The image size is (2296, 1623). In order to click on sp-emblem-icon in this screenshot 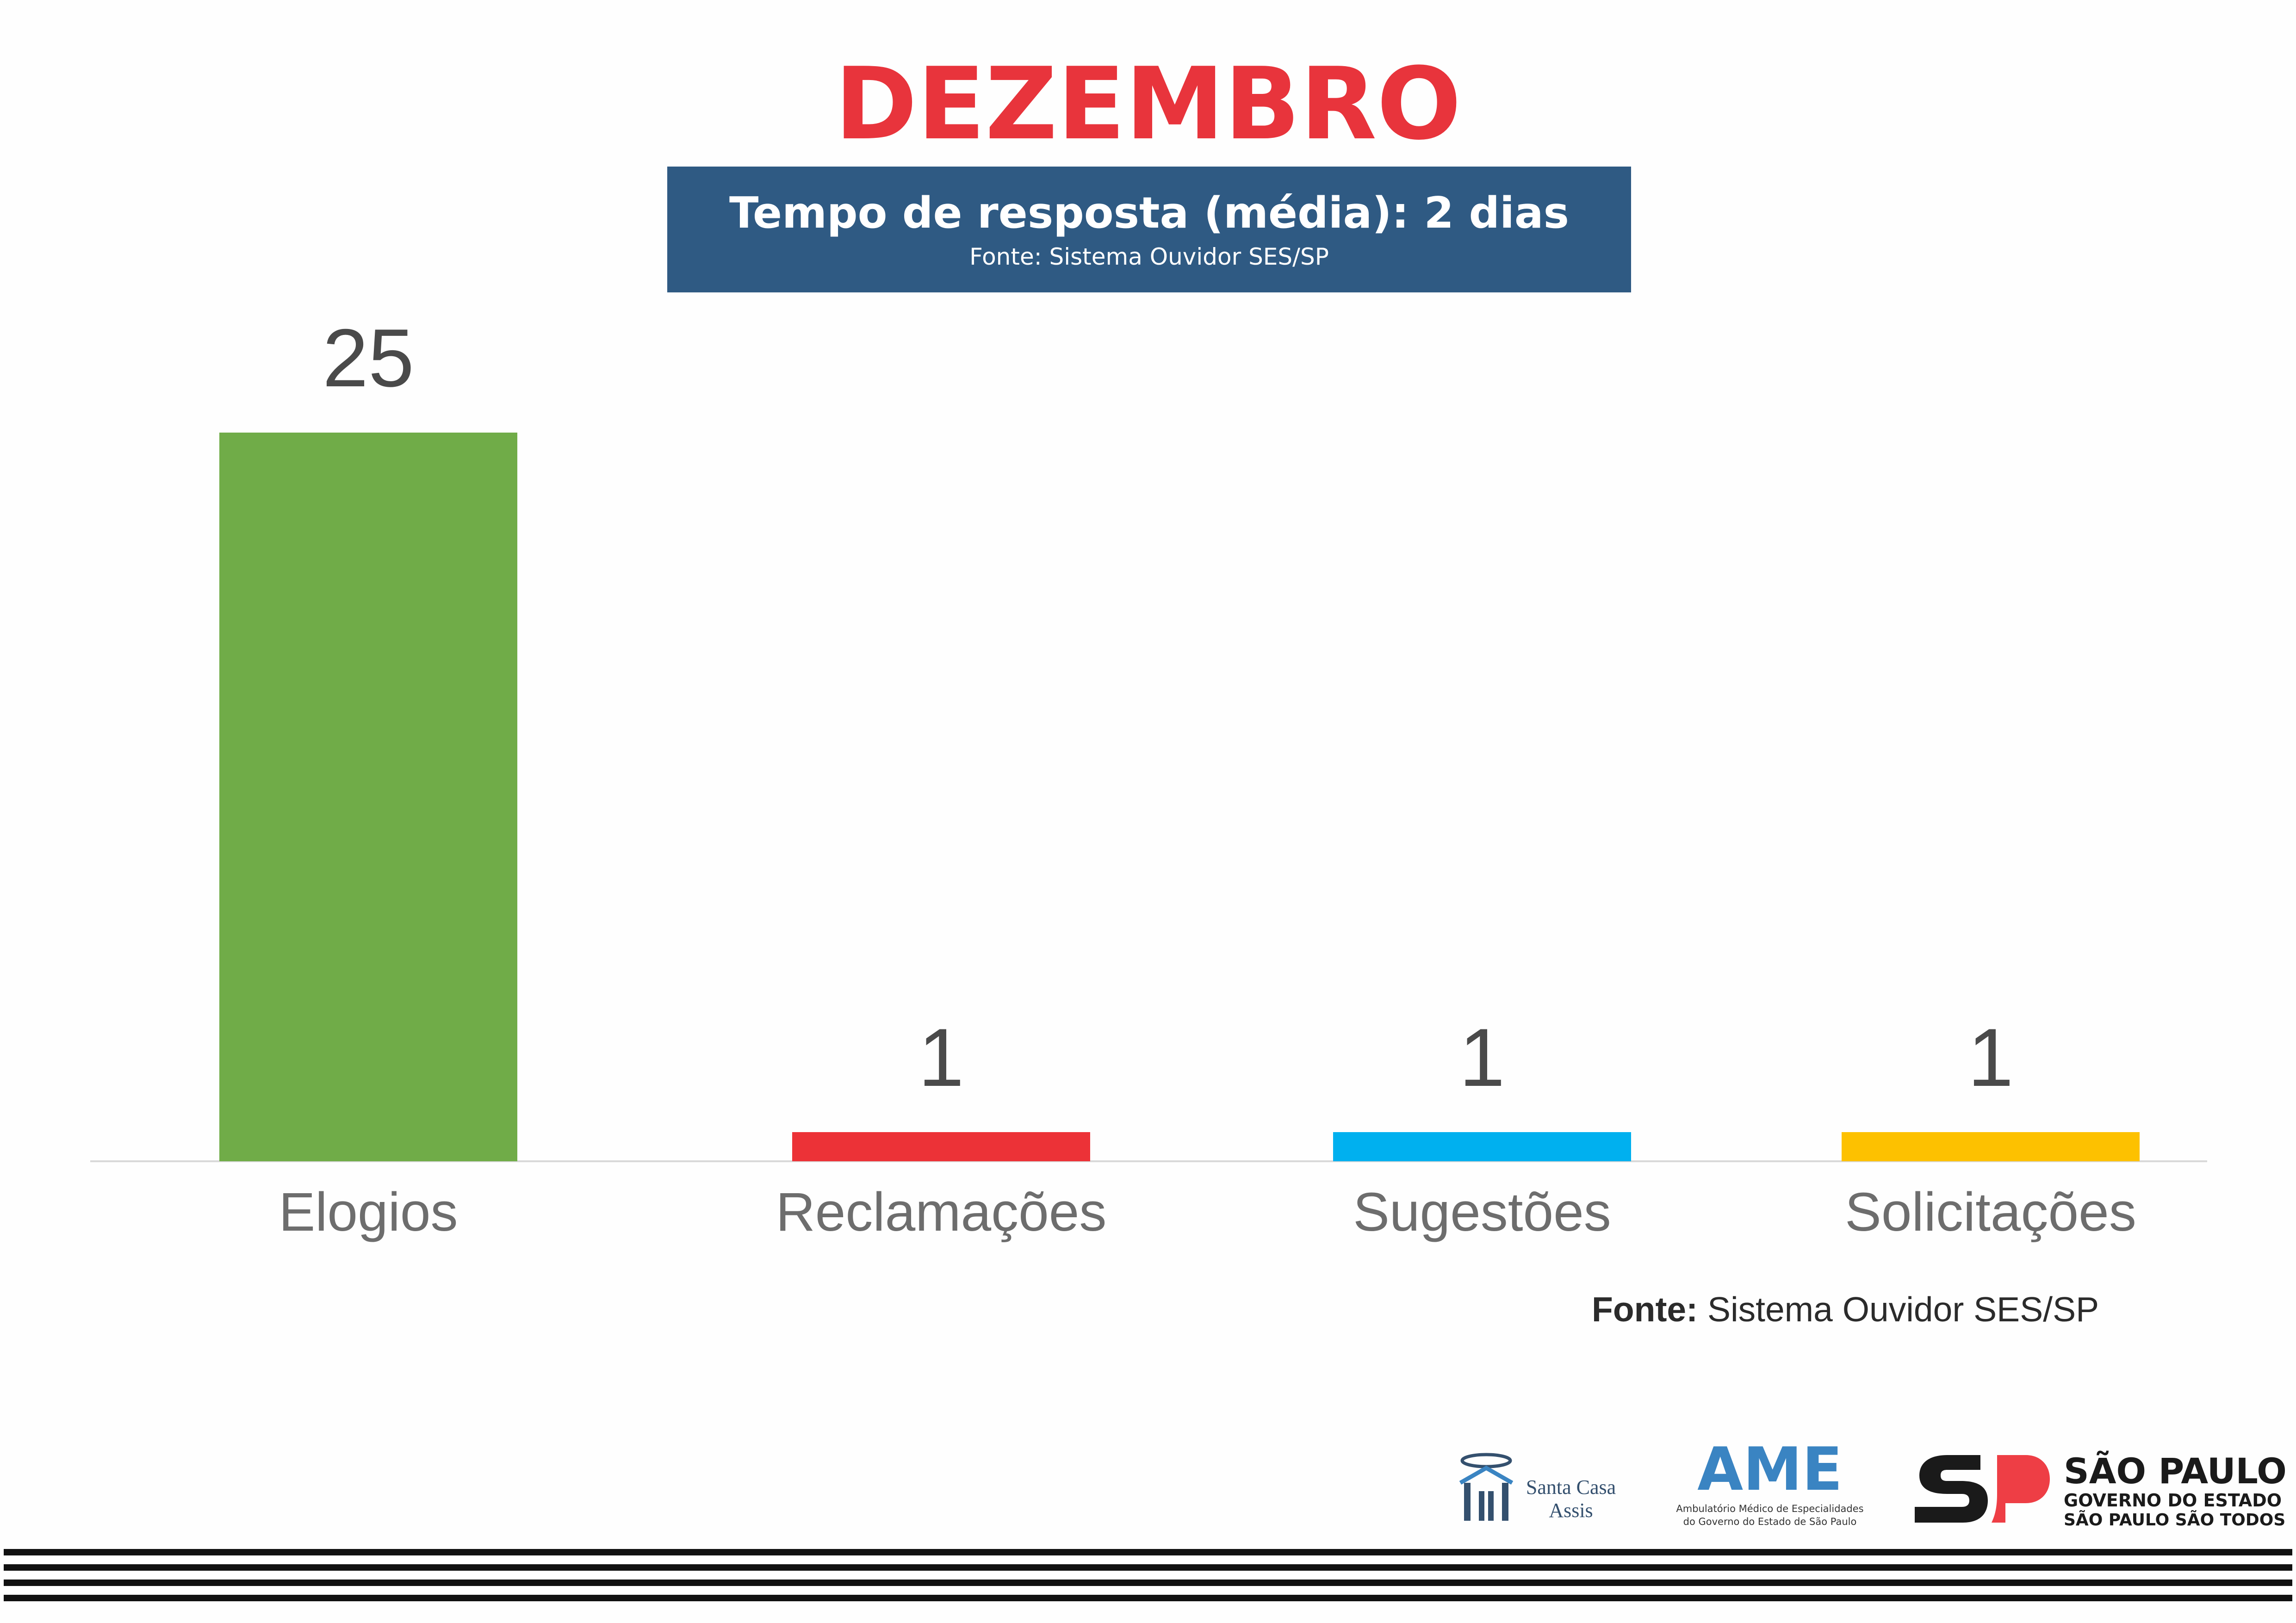, I will do `click(1983, 1489)`.